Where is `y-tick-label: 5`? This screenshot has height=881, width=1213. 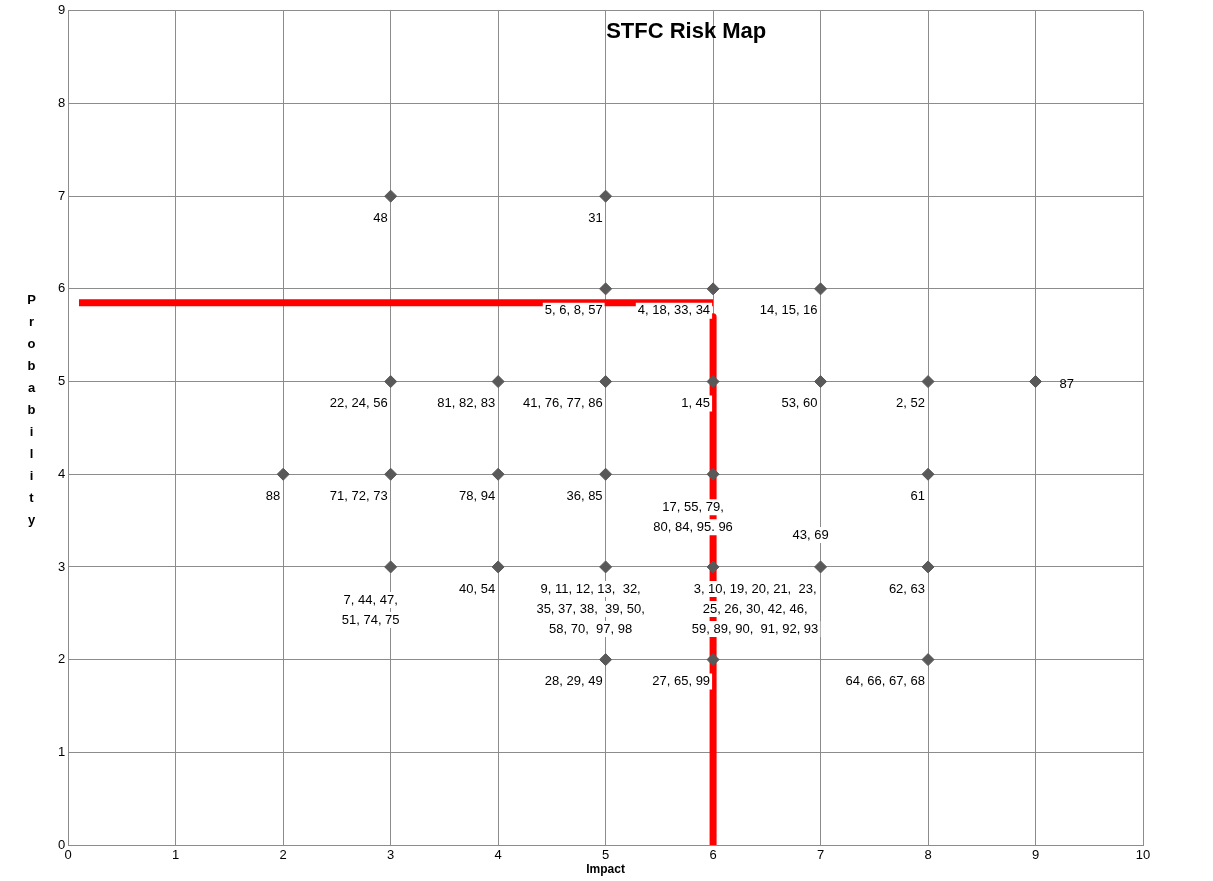 y-tick-label: 5 is located at coordinates (62, 381).